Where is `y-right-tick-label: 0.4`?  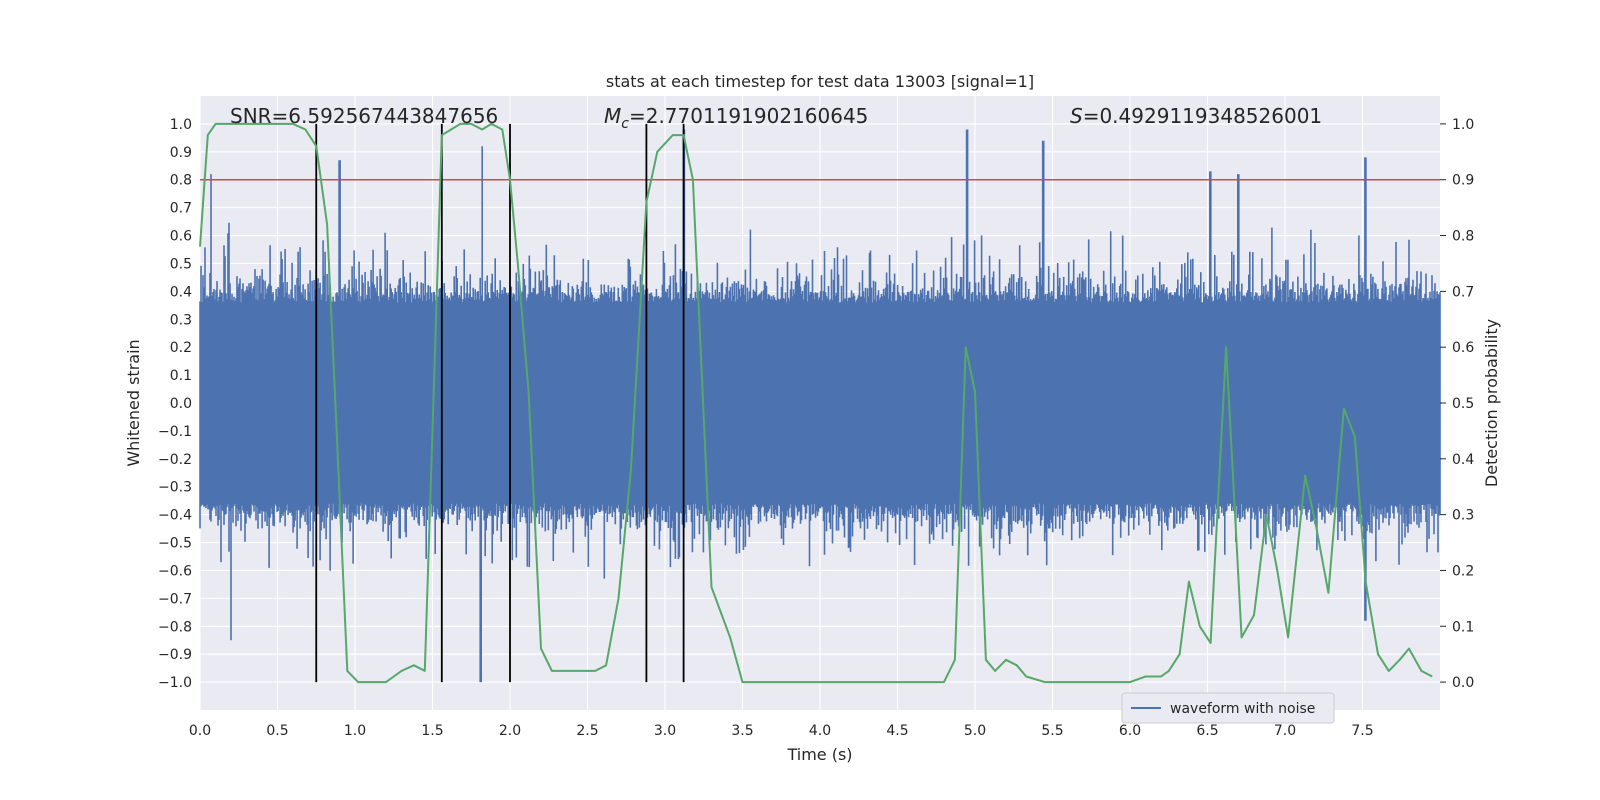
y-right-tick-label: 0.4 is located at coordinates (1463, 460).